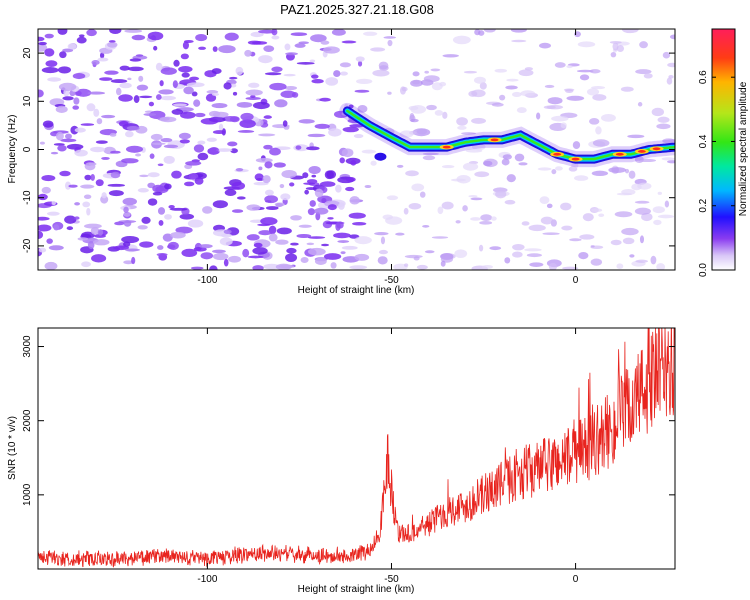 This screenshot has width=750, height=600. I want to click on snr-y-label: SNR (10 * v/v), so click(12, 448).